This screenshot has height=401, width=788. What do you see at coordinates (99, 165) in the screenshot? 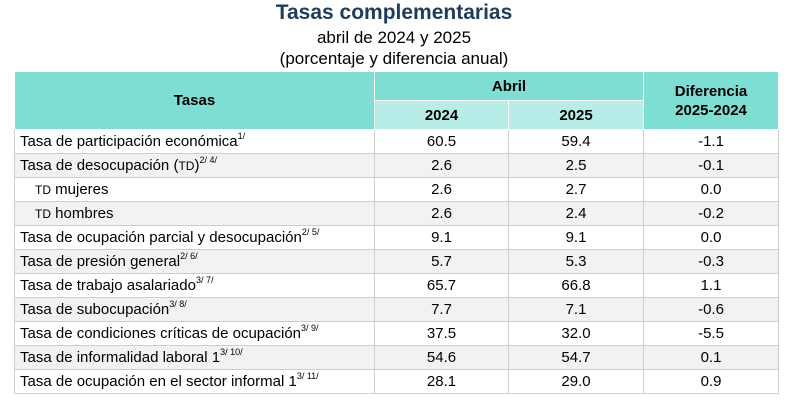
I see `row-label-text: Tasa de desocupación (` at bounding box center [99, 165].